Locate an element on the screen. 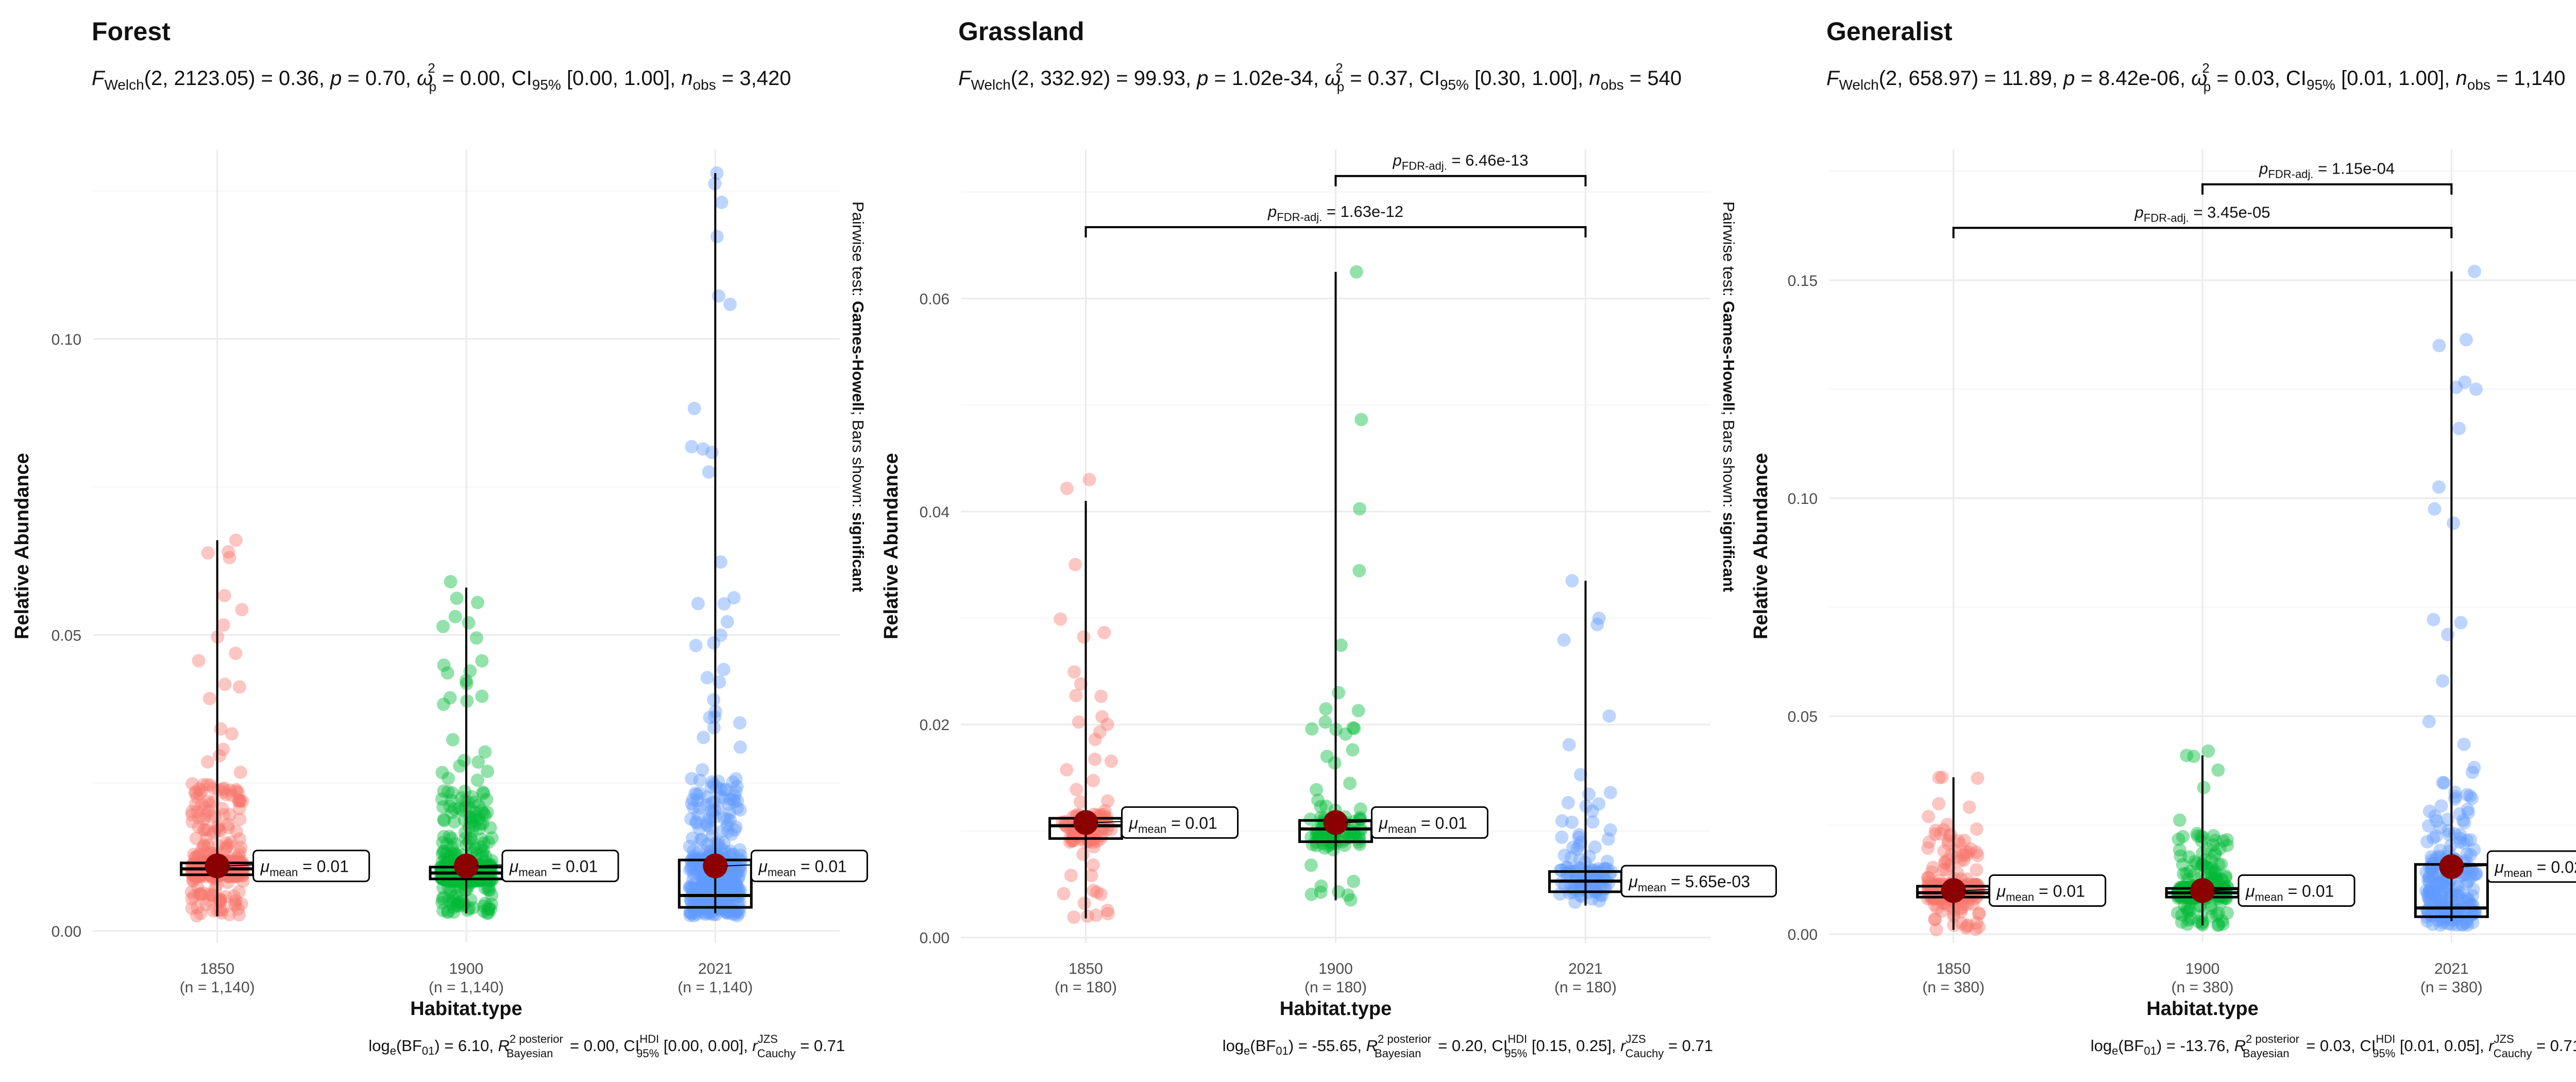 Image resolution: width=2576 pixels, height=1082 pixels. y-tick-label: 0.15 is located at coordinates (1803, 281).